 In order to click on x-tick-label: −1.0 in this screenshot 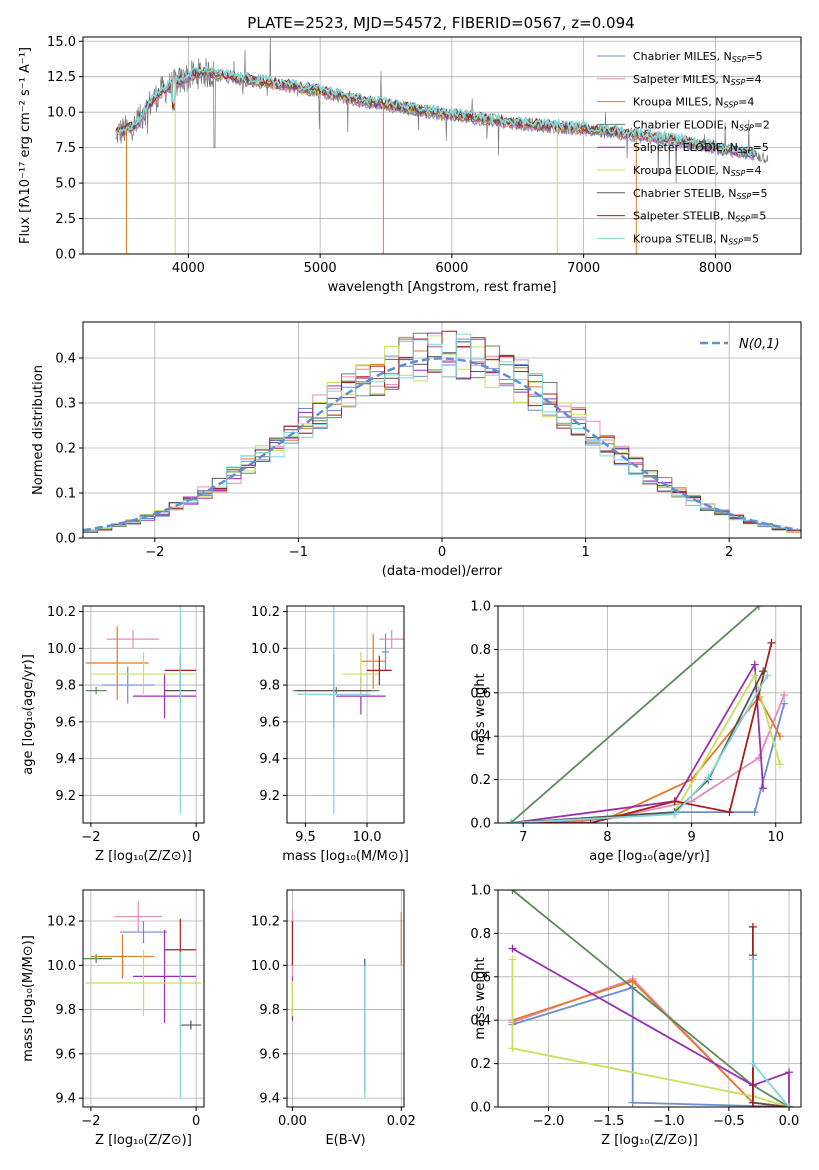, I will do `click(669, 1121)`.